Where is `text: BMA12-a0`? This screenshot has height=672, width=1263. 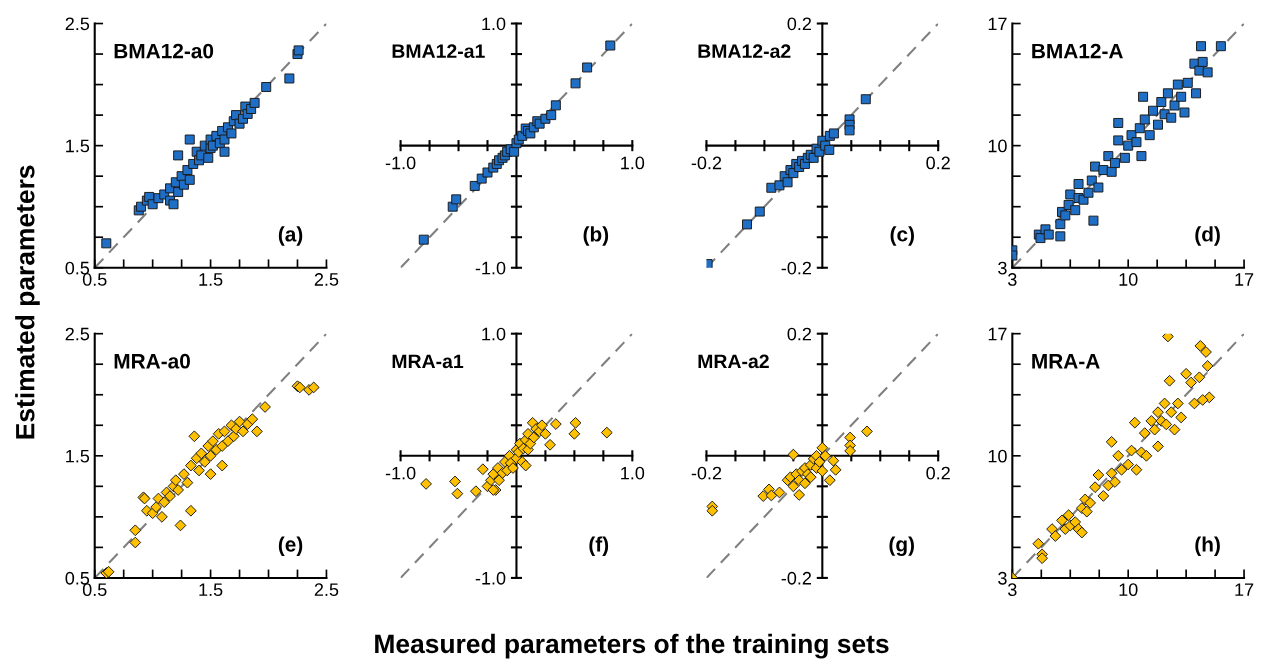
text: BMA12-a0 is located at coordinates (164, 51).